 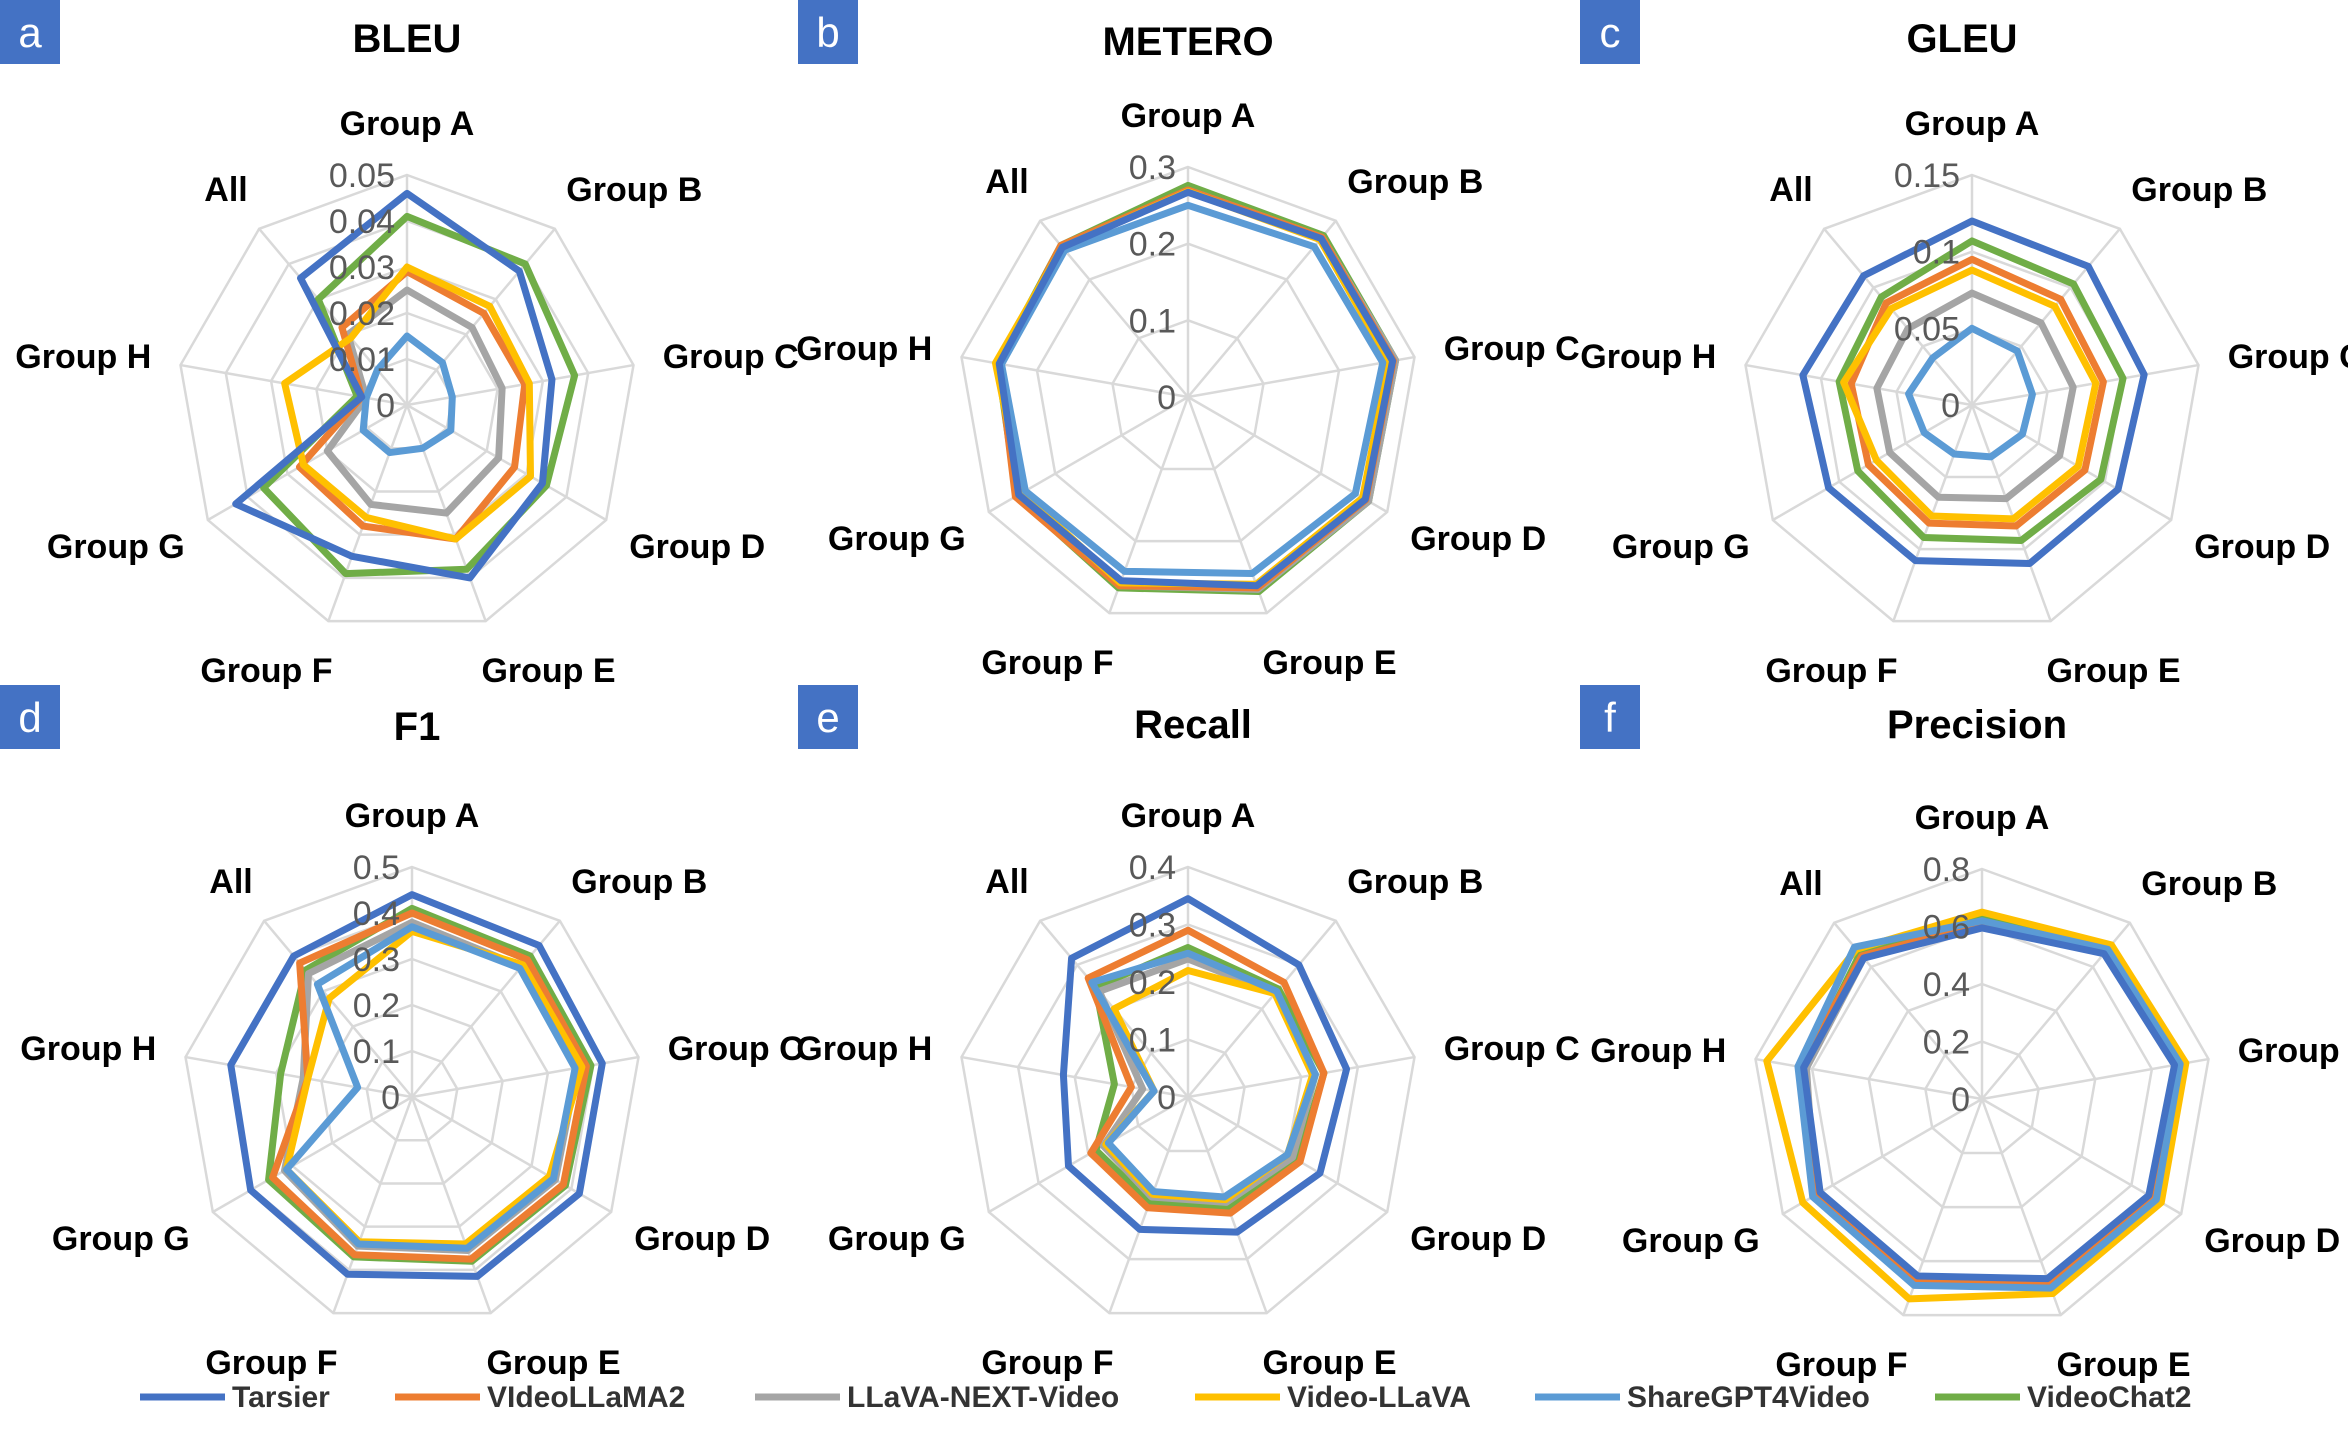 I want to click on legend-item: VIdeoLLaMA2, so click(x=540, y=1397).